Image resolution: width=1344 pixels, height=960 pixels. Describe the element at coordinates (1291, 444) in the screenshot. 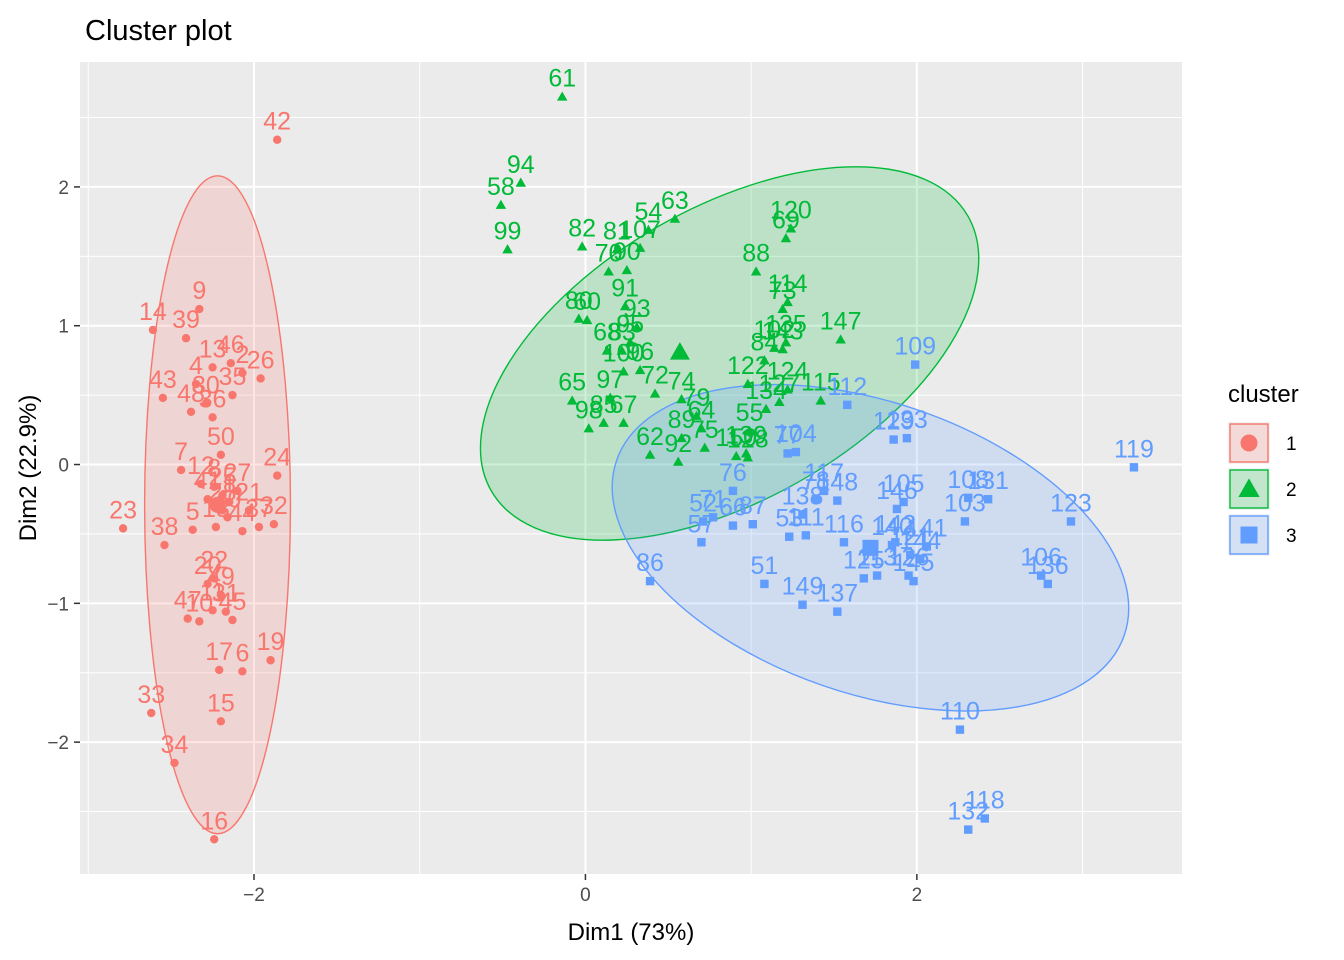

I see `legend-label: 1` at that location.